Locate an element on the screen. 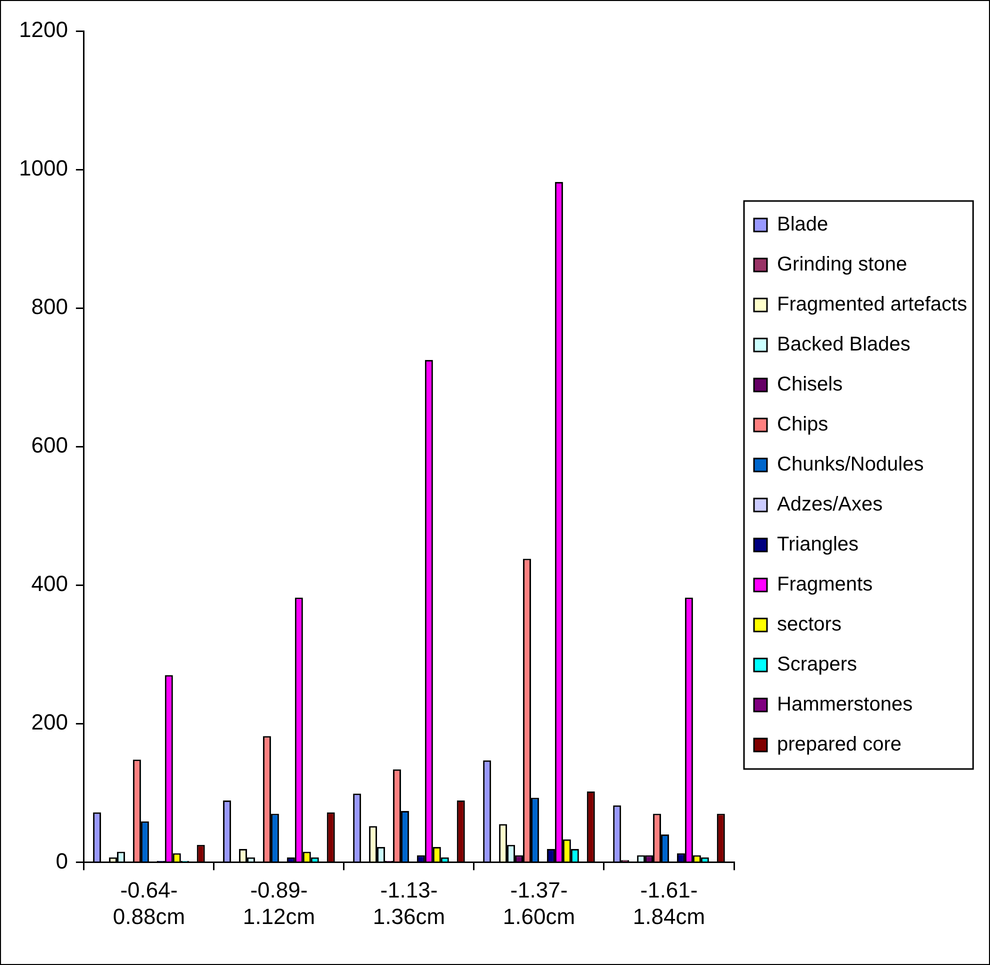 This screenshot has width=990, height=965. x-tick-label: -1.37-1.60cm is located at coordinates (539, 903).